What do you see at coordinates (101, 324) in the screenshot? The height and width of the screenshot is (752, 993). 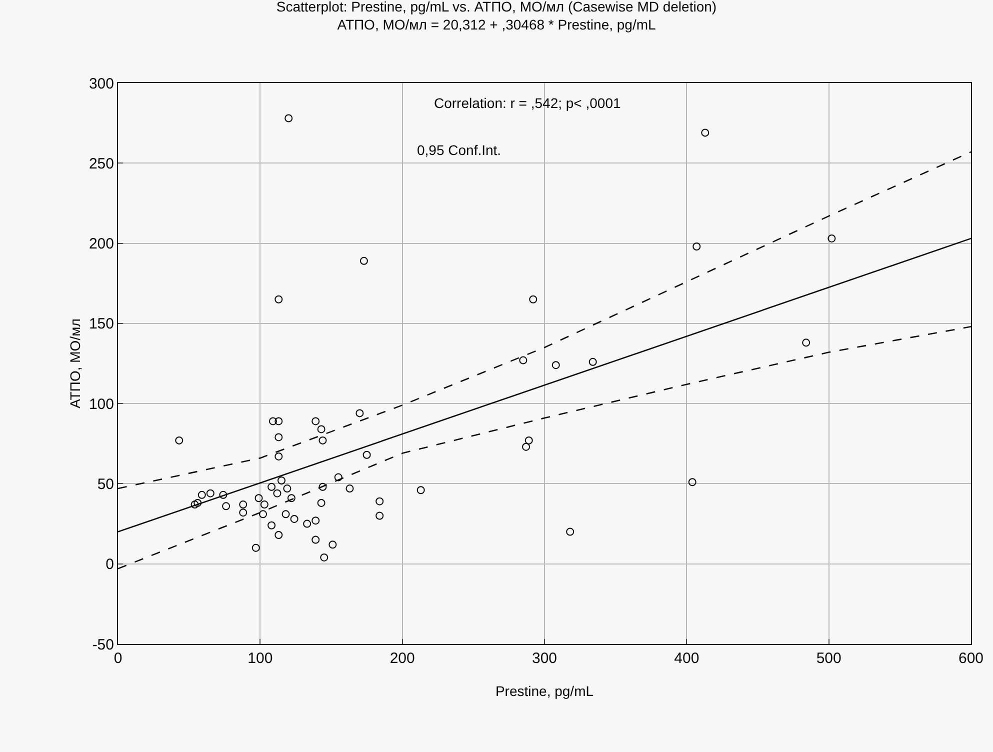 I see `y-tick-label: 150` at bounding box center [101, 324].